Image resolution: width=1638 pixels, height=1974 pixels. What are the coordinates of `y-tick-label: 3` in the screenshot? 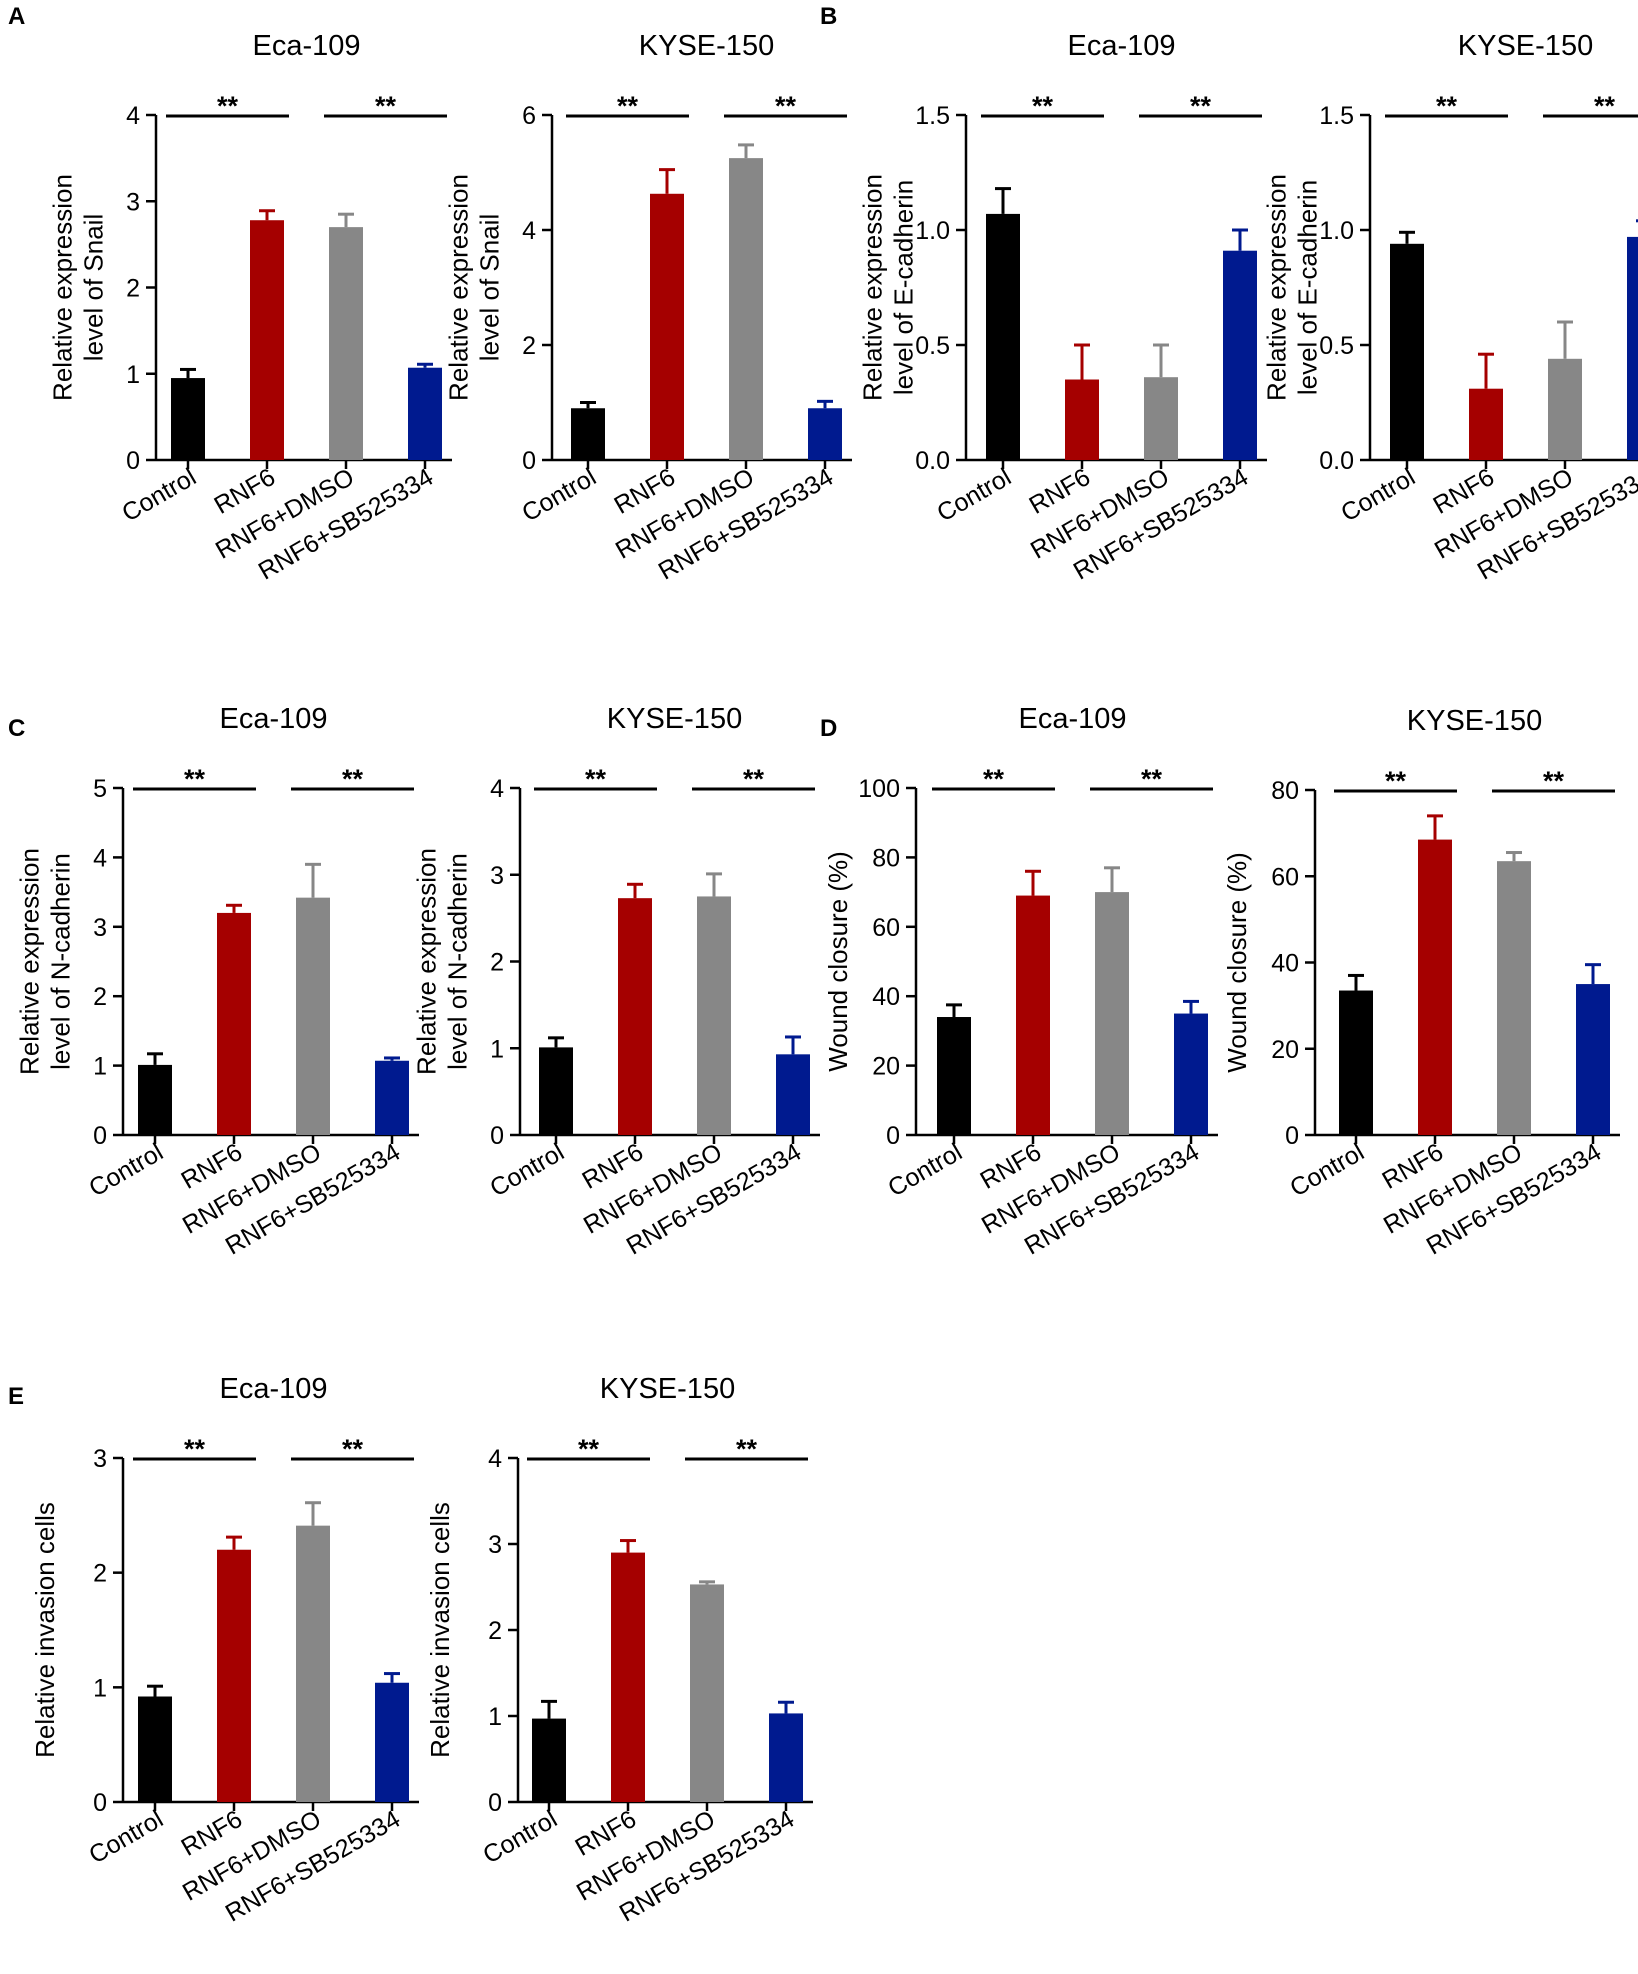 It's located at (100, 928).